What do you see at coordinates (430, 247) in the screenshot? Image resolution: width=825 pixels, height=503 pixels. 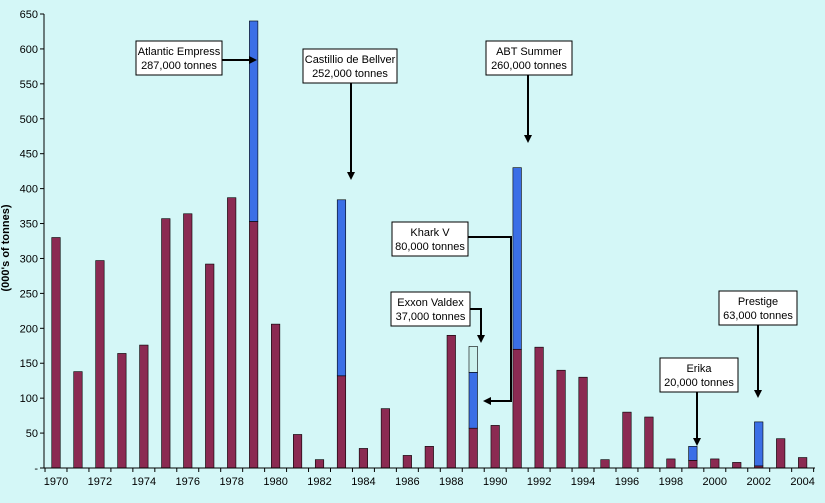 I see `annotation-tonnes: 80,000 tonnes` at bounding box center [430, 247].